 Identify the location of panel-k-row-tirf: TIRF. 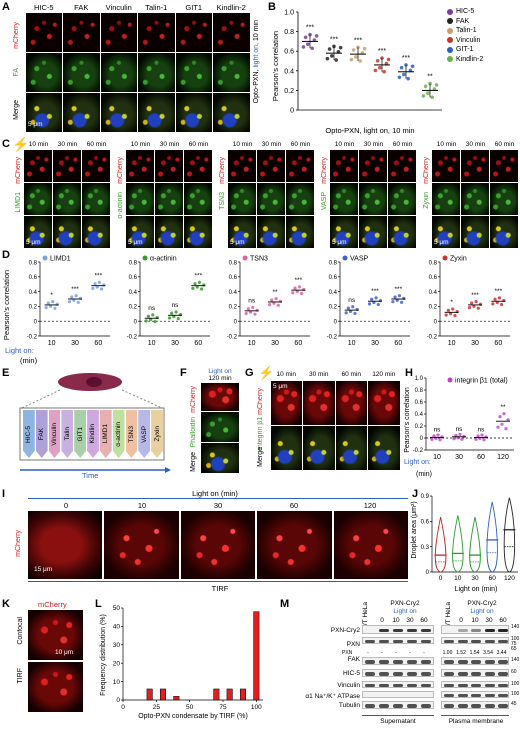
(20, 676).